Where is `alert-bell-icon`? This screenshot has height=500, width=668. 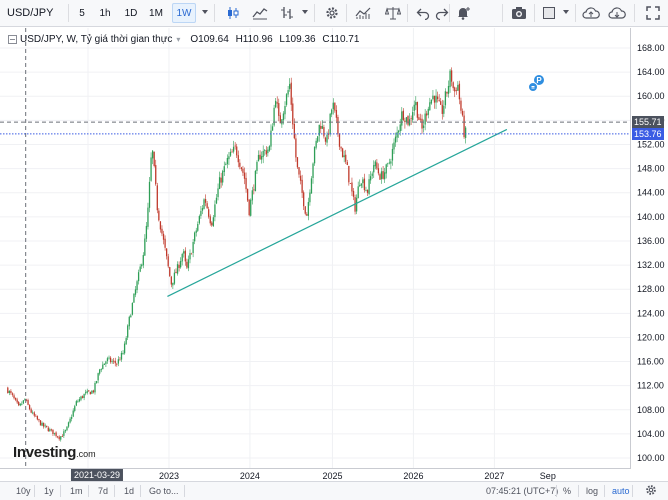 alert-bell-icon is located at coordinates (463, 13).